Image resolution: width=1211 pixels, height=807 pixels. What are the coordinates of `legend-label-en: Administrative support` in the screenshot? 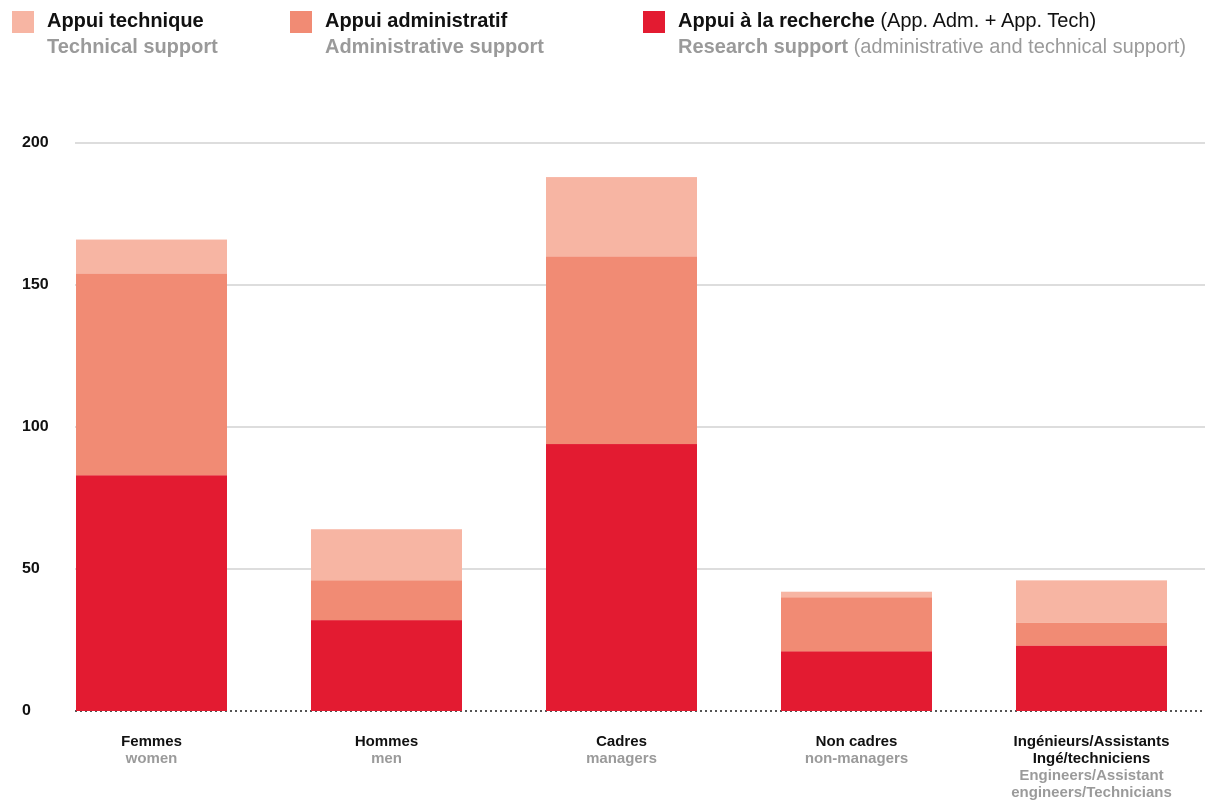 It's located at (425, 47).